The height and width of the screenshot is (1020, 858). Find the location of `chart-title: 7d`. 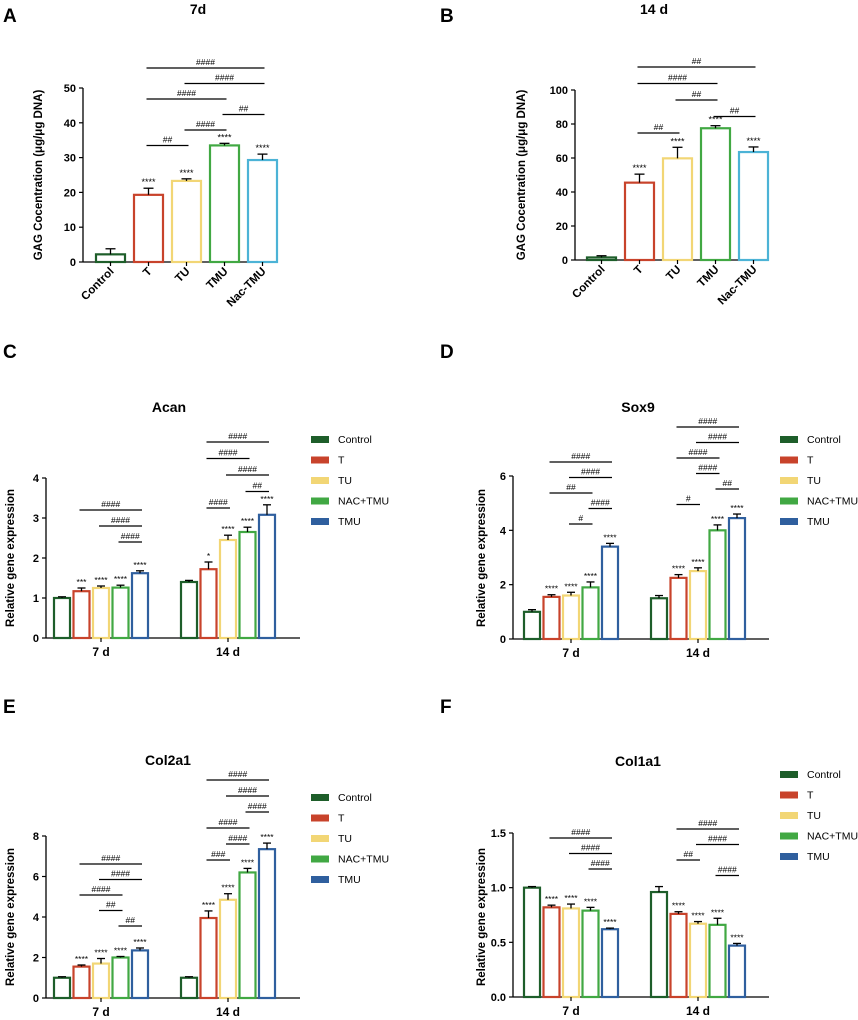

chart-title: 7d is located at coordinates (198, 9).